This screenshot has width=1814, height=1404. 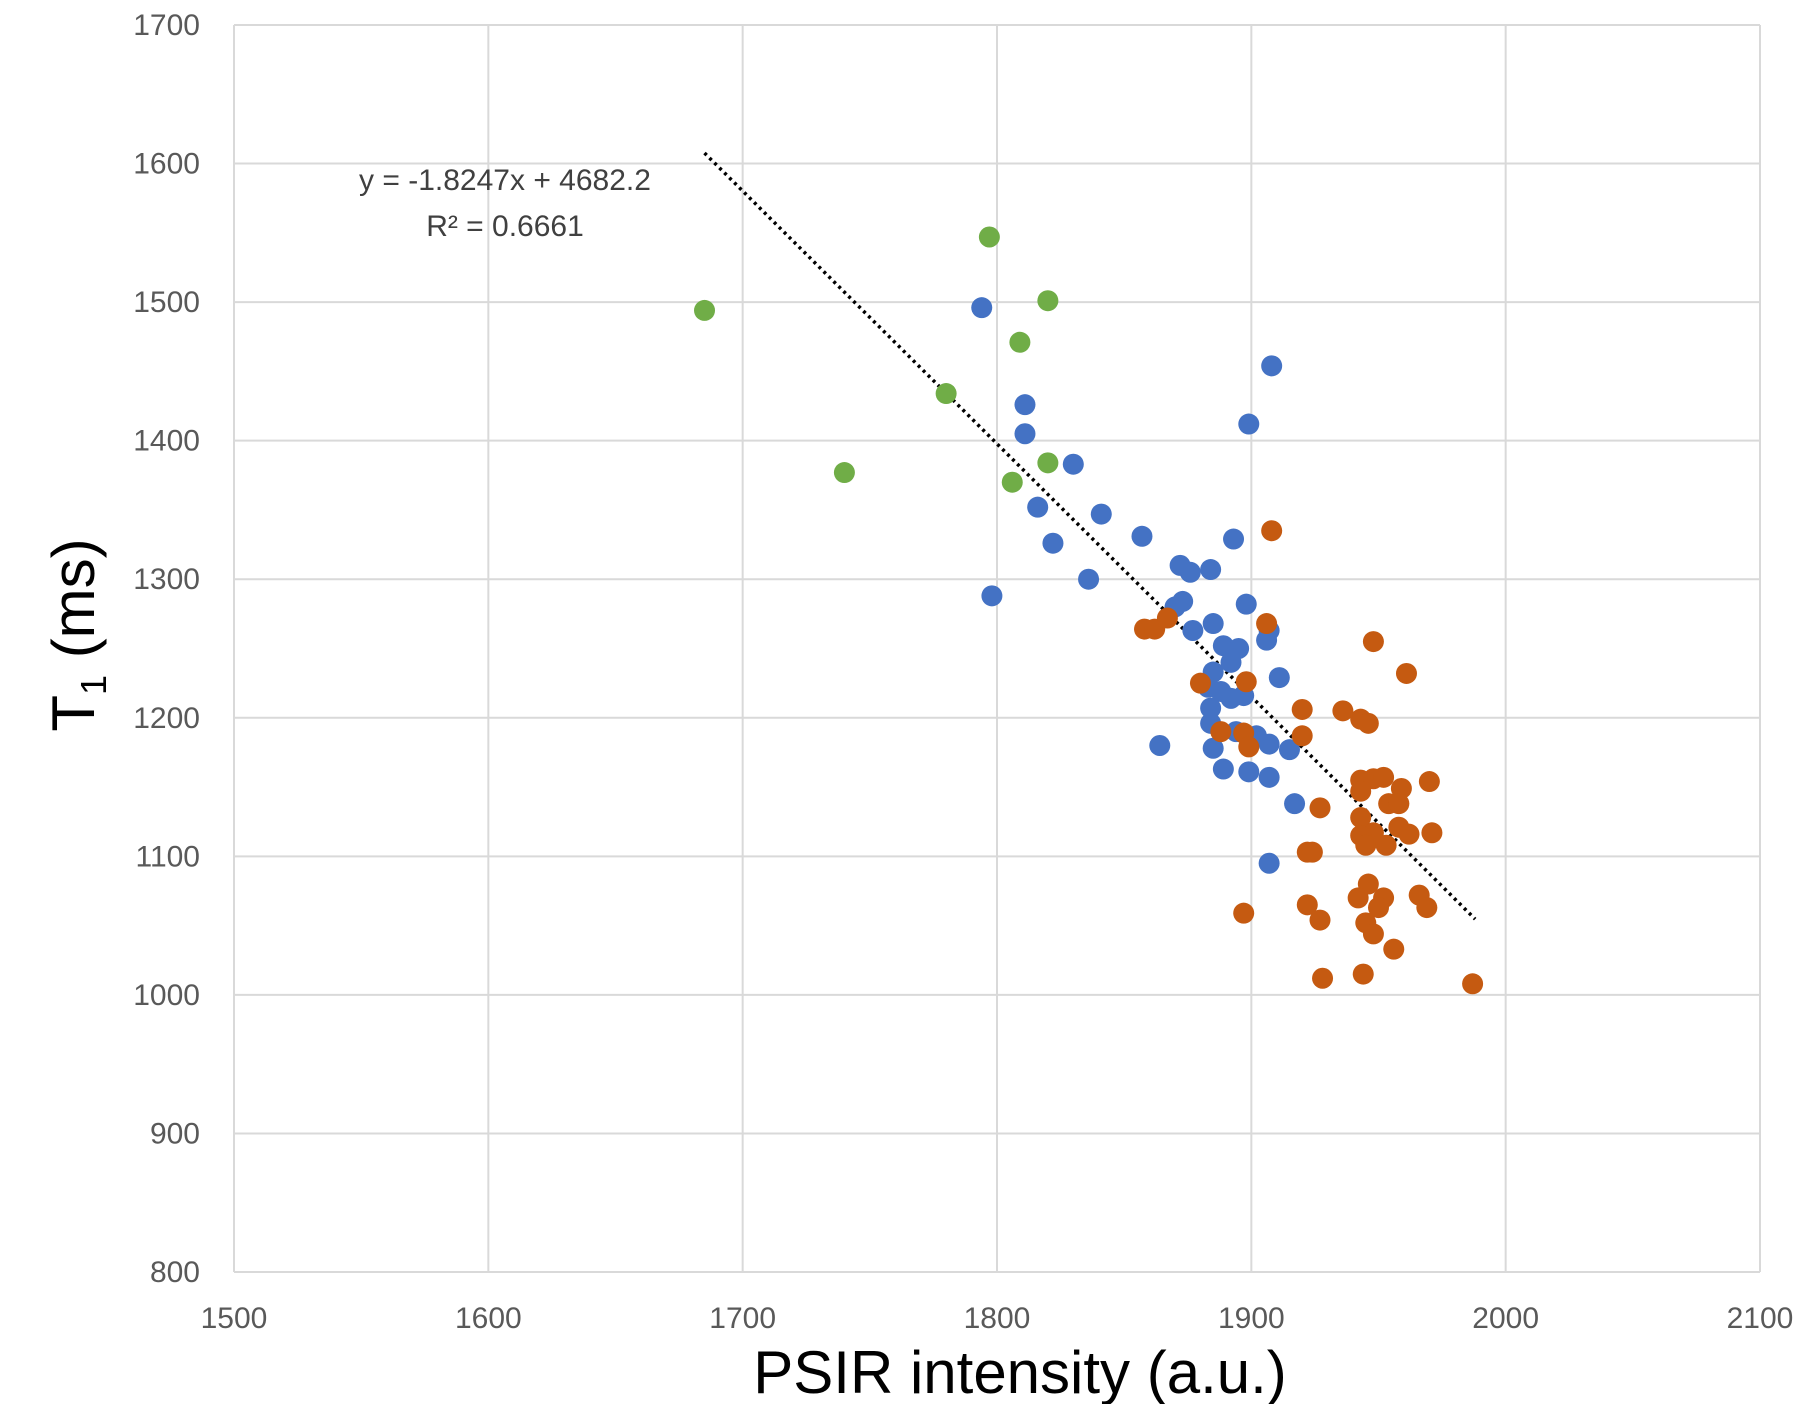 I want to click on x-tick-label: 2000, so click(x=1505, y=1318).